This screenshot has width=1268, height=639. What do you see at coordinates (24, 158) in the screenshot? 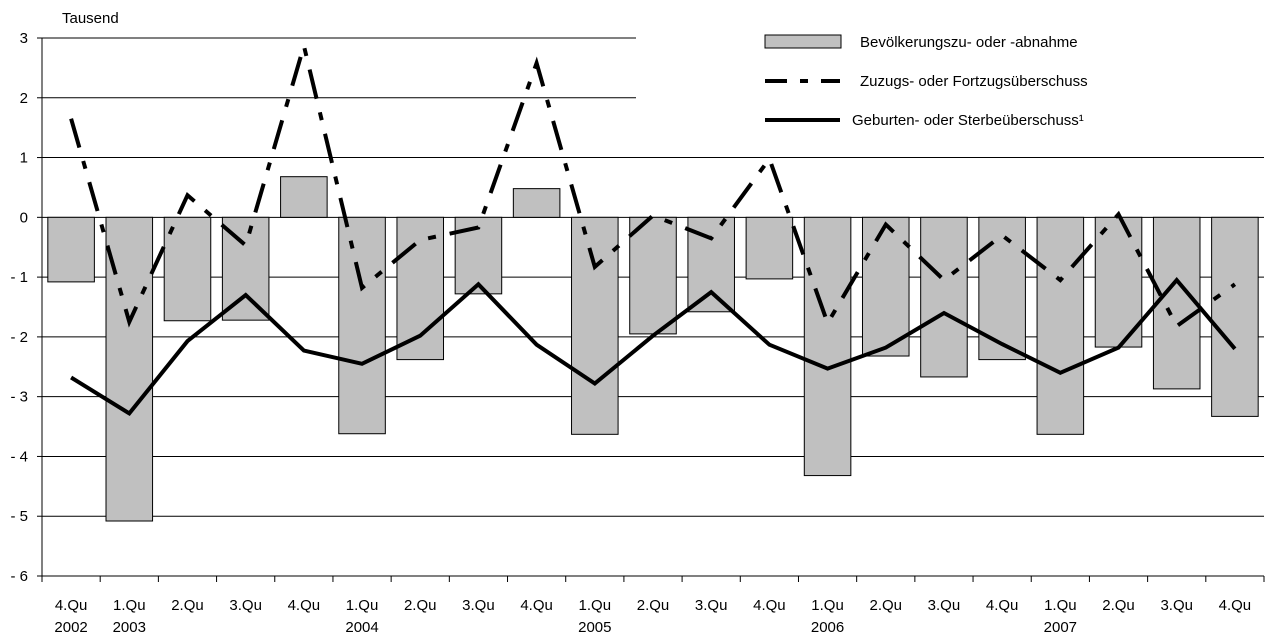
I see `y-tick-label: 1` at bounding box center [24, 158].